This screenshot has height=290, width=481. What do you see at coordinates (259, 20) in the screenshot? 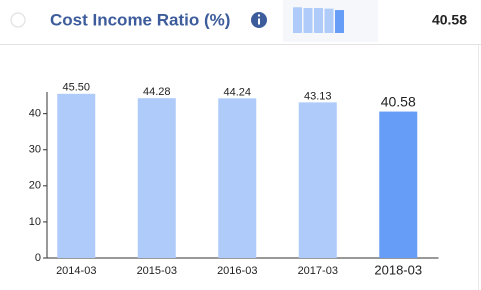
I see `info-icon` at bounding box center [259, 20].